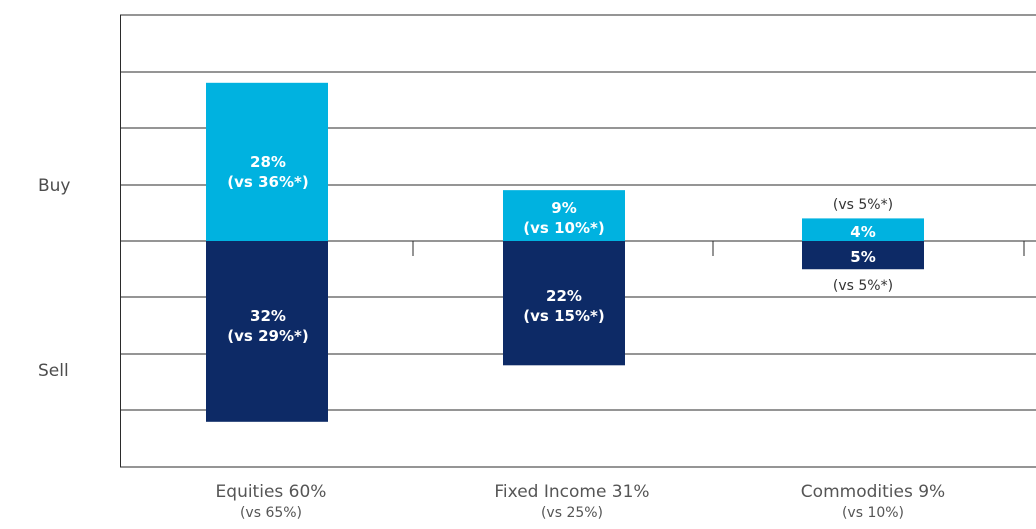 This screenshot has width=1036, height=529. Describe the element at coordinates (572, 513) in the screenshot. I see `category-sublabel-fixed-income: (vs 25%)` at that location.